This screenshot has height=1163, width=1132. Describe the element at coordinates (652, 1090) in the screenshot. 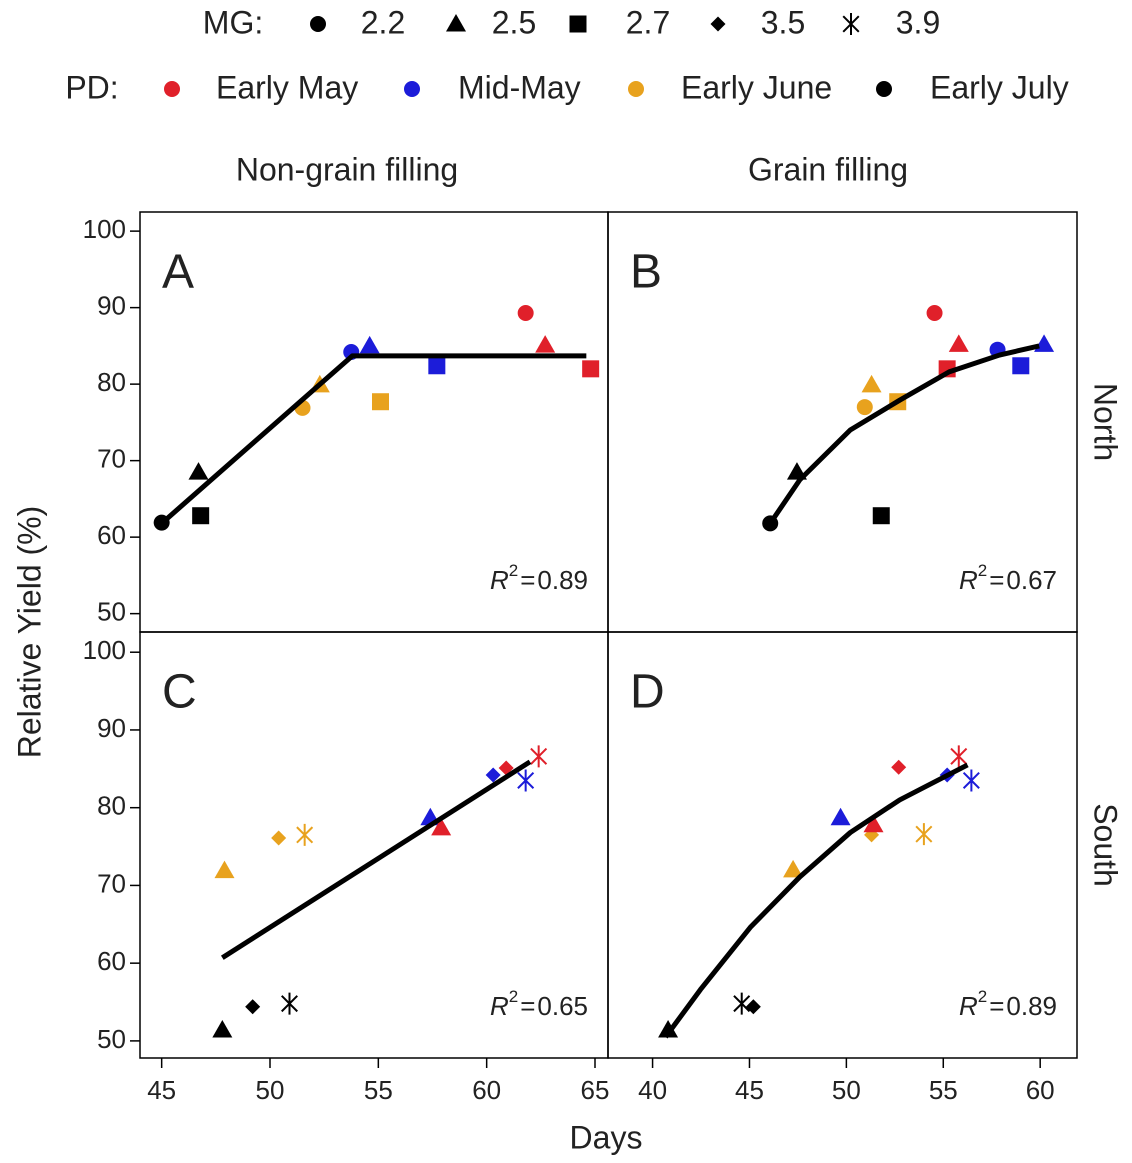

I see `x-tick-label: 40` at that location.